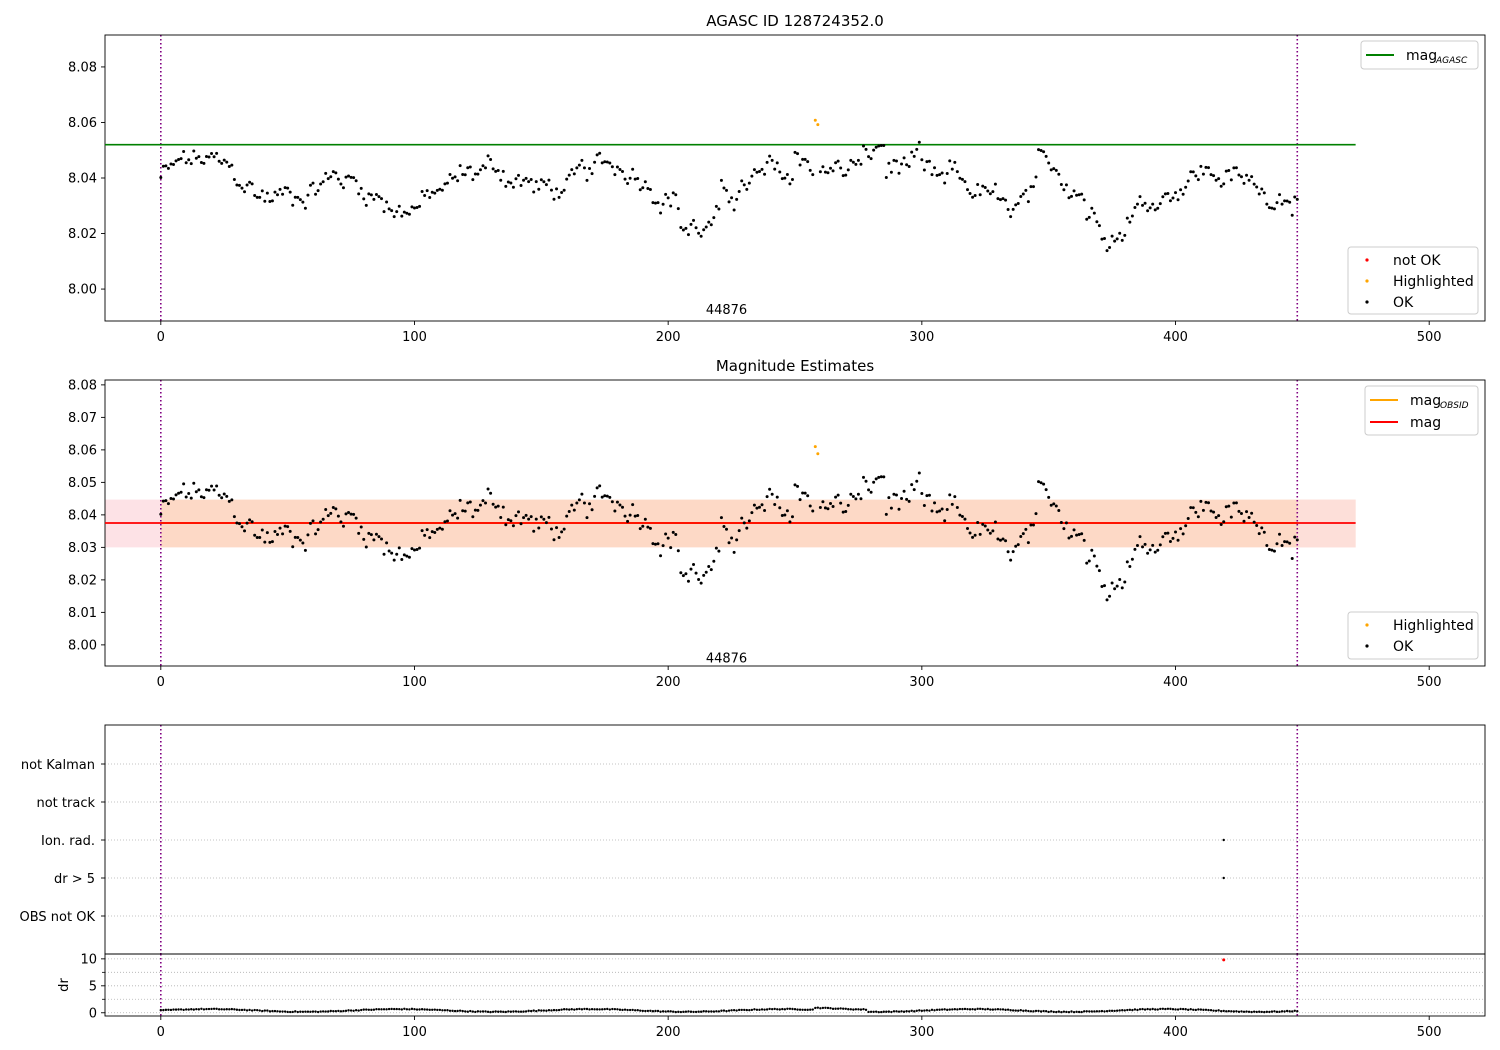  I want to click on estimates-panel-point-legend, so click(1413, 635).